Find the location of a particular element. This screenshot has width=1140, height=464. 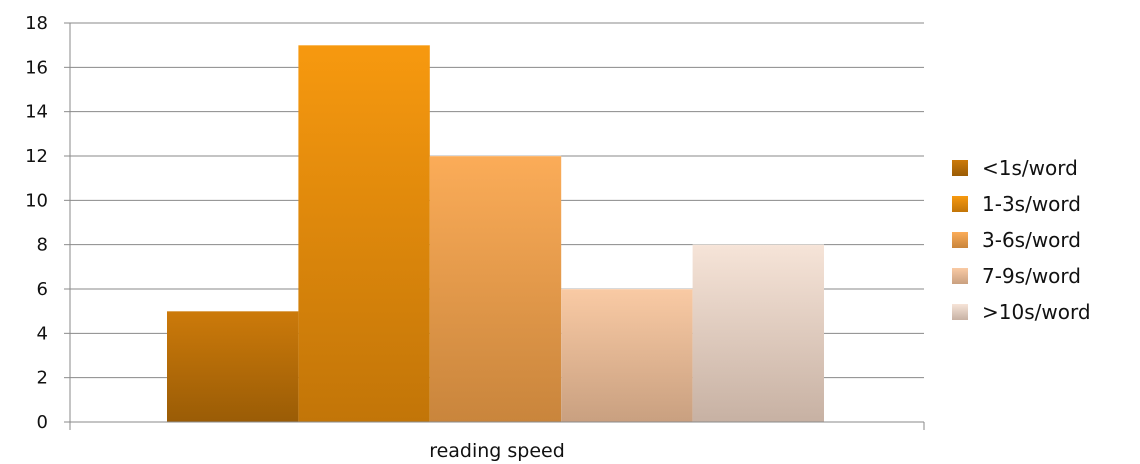

y-tick-label: 10 is located at coordinates (36, 200).